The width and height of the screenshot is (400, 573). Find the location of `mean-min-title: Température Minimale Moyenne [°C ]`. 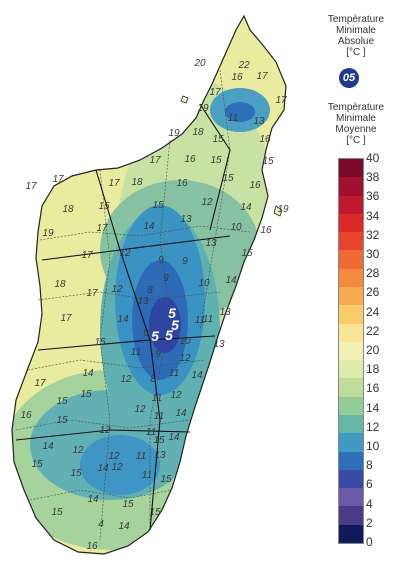

mean-min-title: Température Minimale Moyenne [°C ] is located at coordinates (356, 124).